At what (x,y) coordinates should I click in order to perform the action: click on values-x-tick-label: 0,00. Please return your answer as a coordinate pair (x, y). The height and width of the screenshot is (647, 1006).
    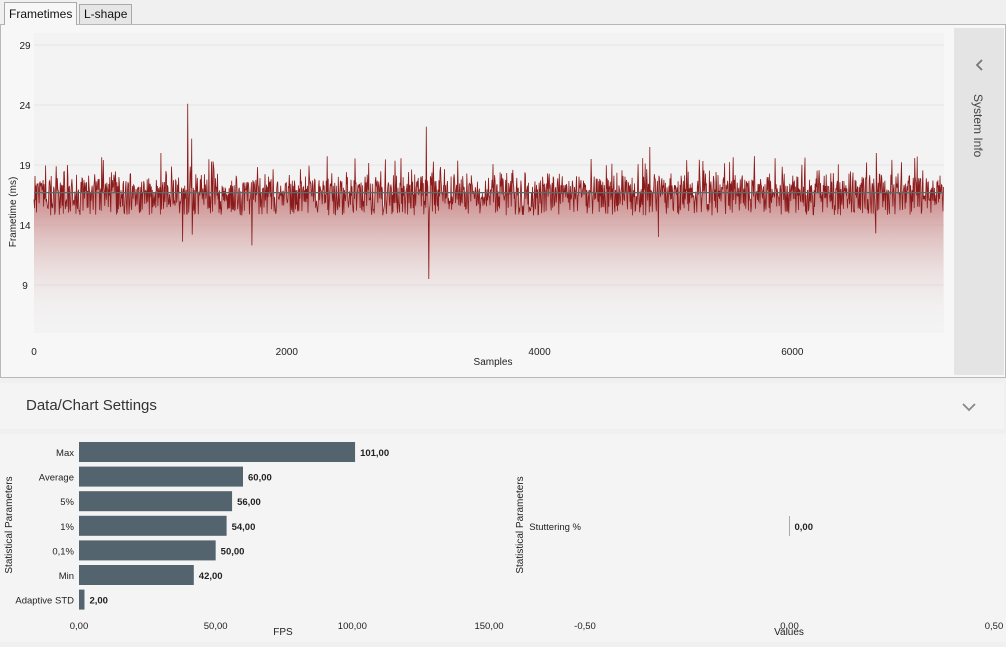
    Looking at the image, I should click on (789, 626).